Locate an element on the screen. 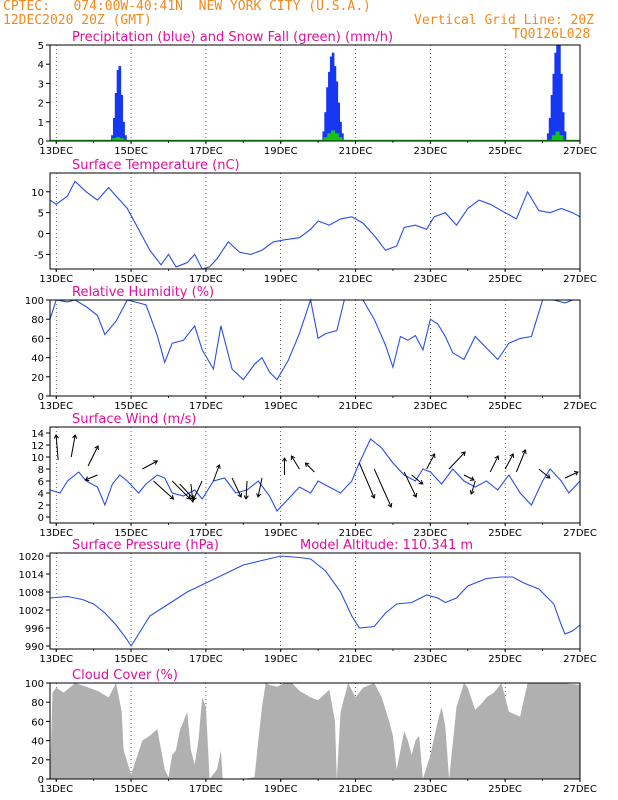 Image resolution: width=618 pixels, height=800 pixels. grid-note: Vertical Grid Line: 20Z is located at coordinates (504, 20).